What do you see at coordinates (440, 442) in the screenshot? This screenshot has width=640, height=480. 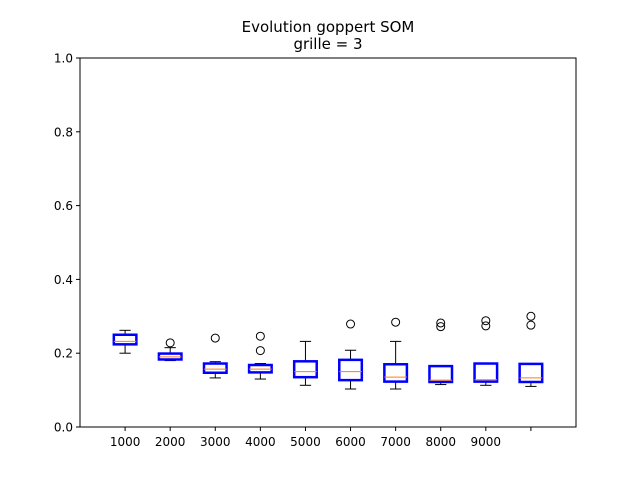 I see `x-tick-label: 8000` at bounding box center [440, 442].